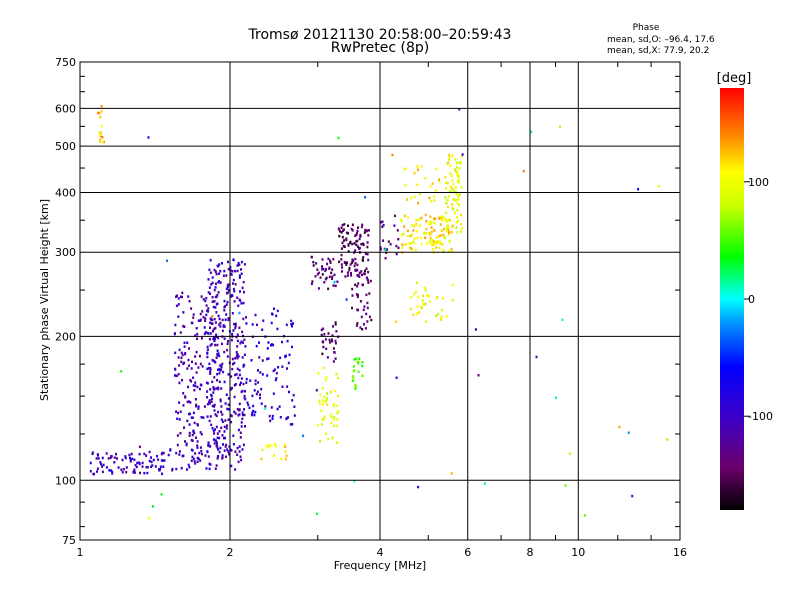  What do you see at coordinates (467, 552) in the screenshot?
I see `x-tick-label: 6` at bounding box center [467, 552].